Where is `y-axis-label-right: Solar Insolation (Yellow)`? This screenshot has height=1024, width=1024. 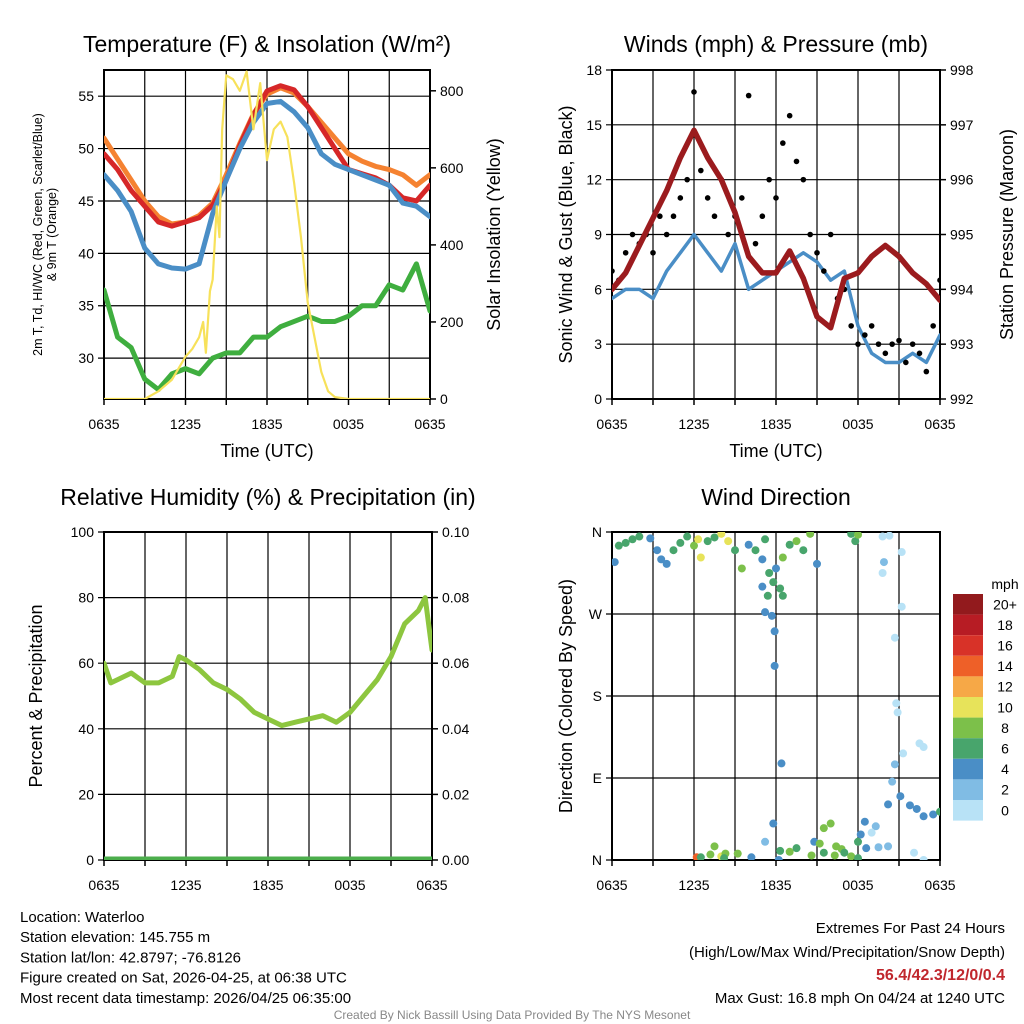 y-axis-label-right: Solar Insolation (Yellow) is located at coordinates (494, 234).